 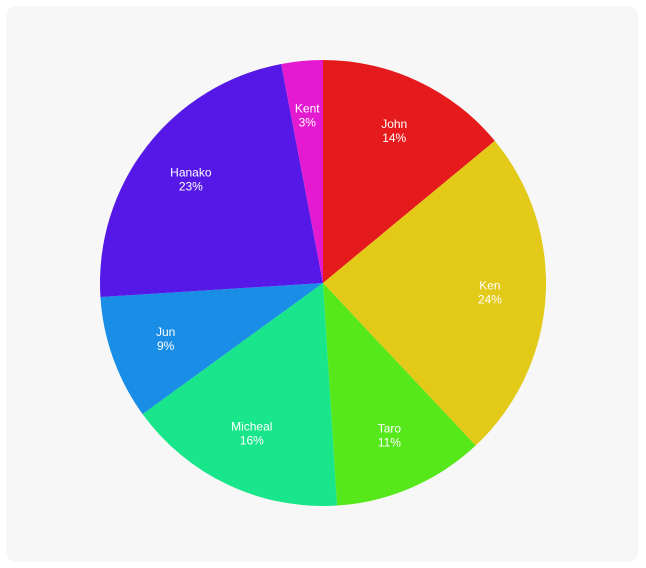 What do you see at coordinates (251, 427) in the screenshot?
I see `slice-name: Micheal` at bounding box center [251, 427].